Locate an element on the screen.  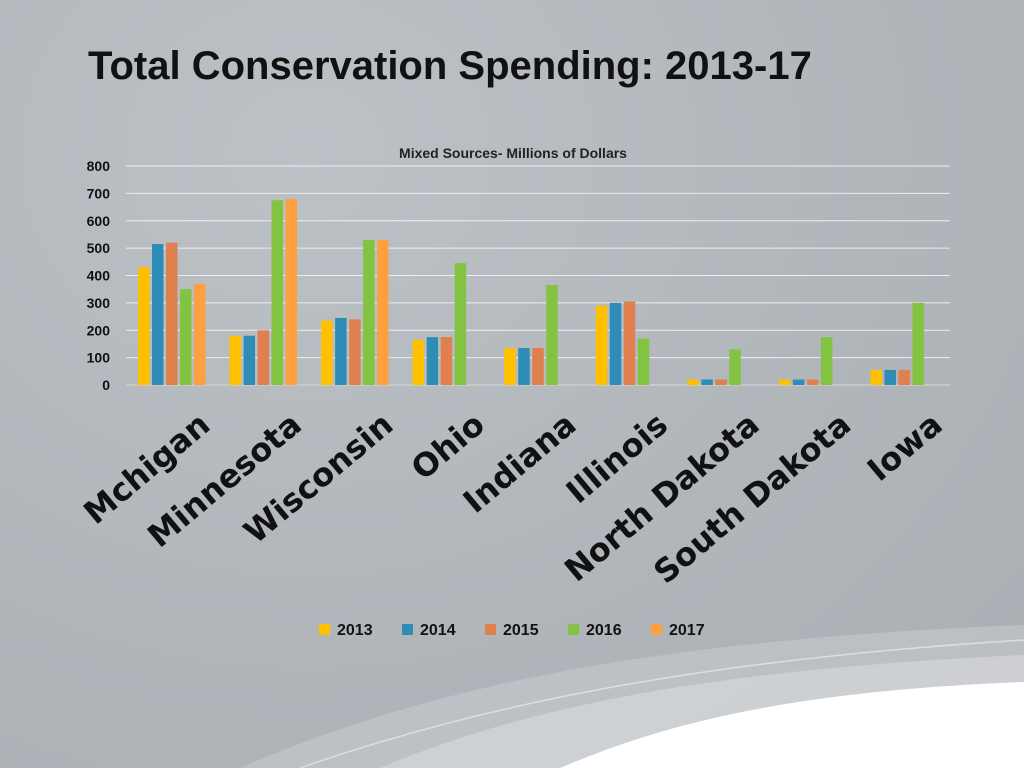
bar-2016-ohio is located at coordinates (460, 324).